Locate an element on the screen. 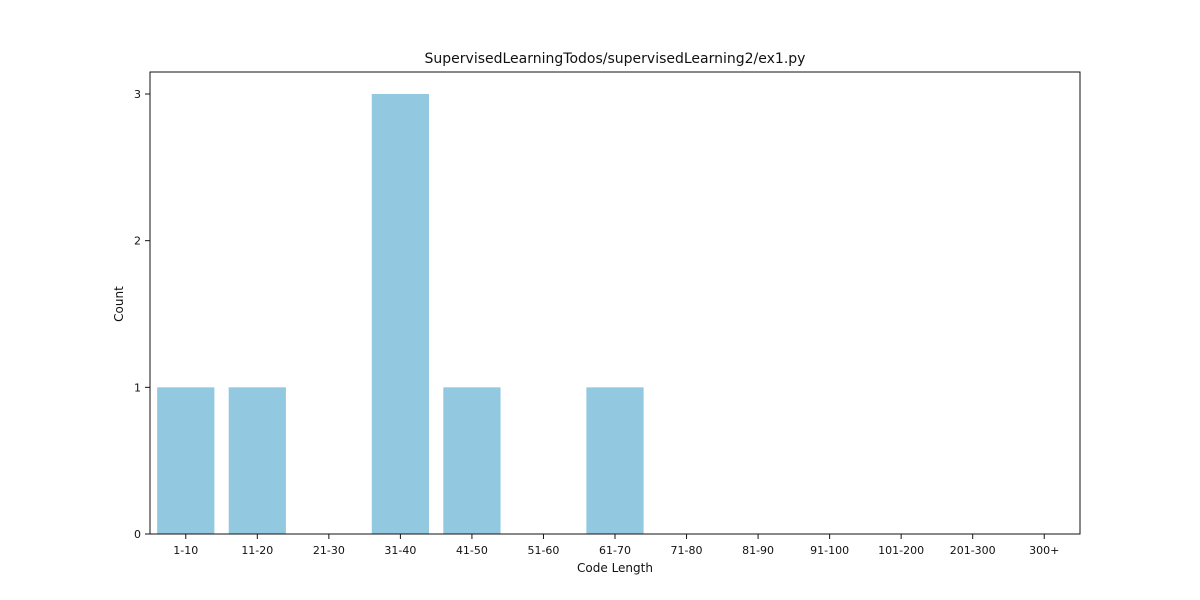 Image resolution: width=1200 pixels, height=600 pixels. y-tick-label: 3 is located at coordinates (137, 94).